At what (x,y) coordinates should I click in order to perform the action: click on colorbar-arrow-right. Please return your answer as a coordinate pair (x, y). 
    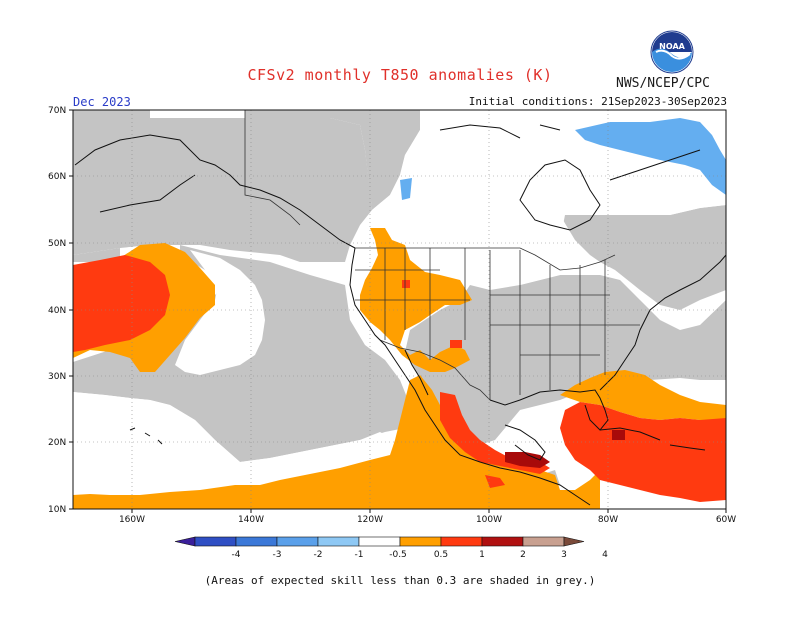
    Looking at the image, I should click on (574, 541).